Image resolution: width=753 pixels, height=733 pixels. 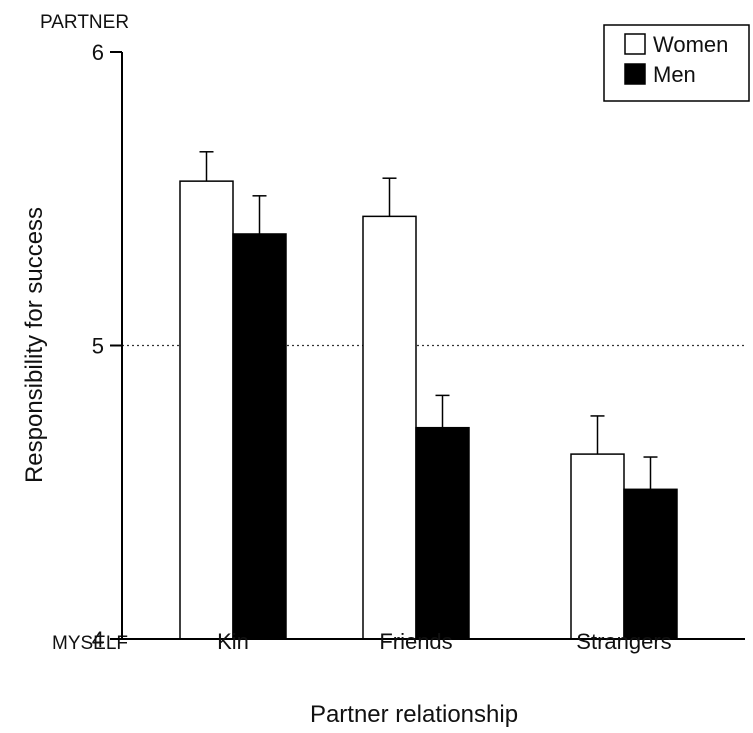 I want to click on bar-women-kin, so click(x=206, y=410).